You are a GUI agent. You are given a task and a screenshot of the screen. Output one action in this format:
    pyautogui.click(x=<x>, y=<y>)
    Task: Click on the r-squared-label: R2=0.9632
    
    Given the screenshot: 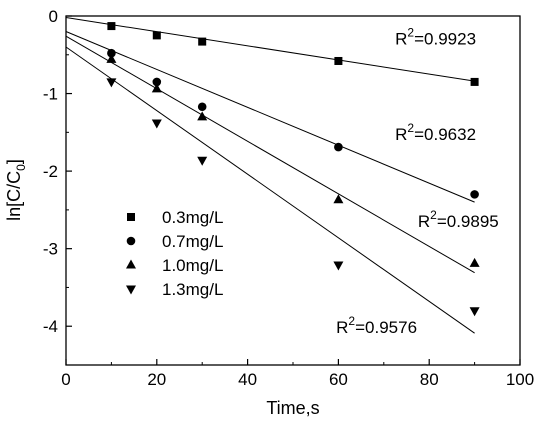 What is the action you would take?
    pyautogui.click(x=435, y=132)
    